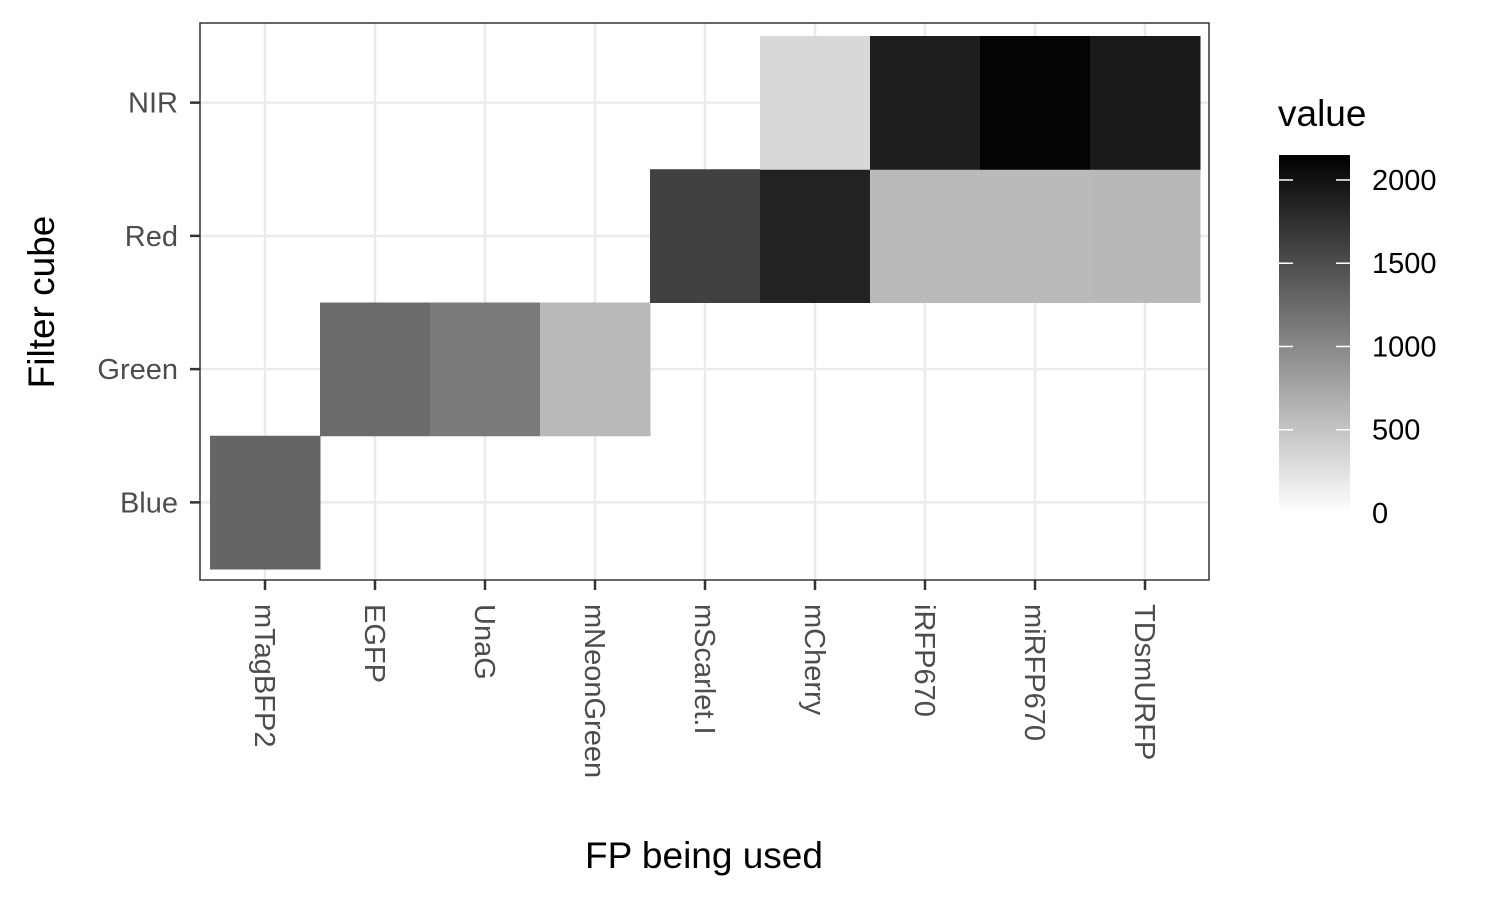 Image resolution: width=1500 pixels, height=900 pixels. I want to click on legend-tick-label: 0, so click(1380, 514).